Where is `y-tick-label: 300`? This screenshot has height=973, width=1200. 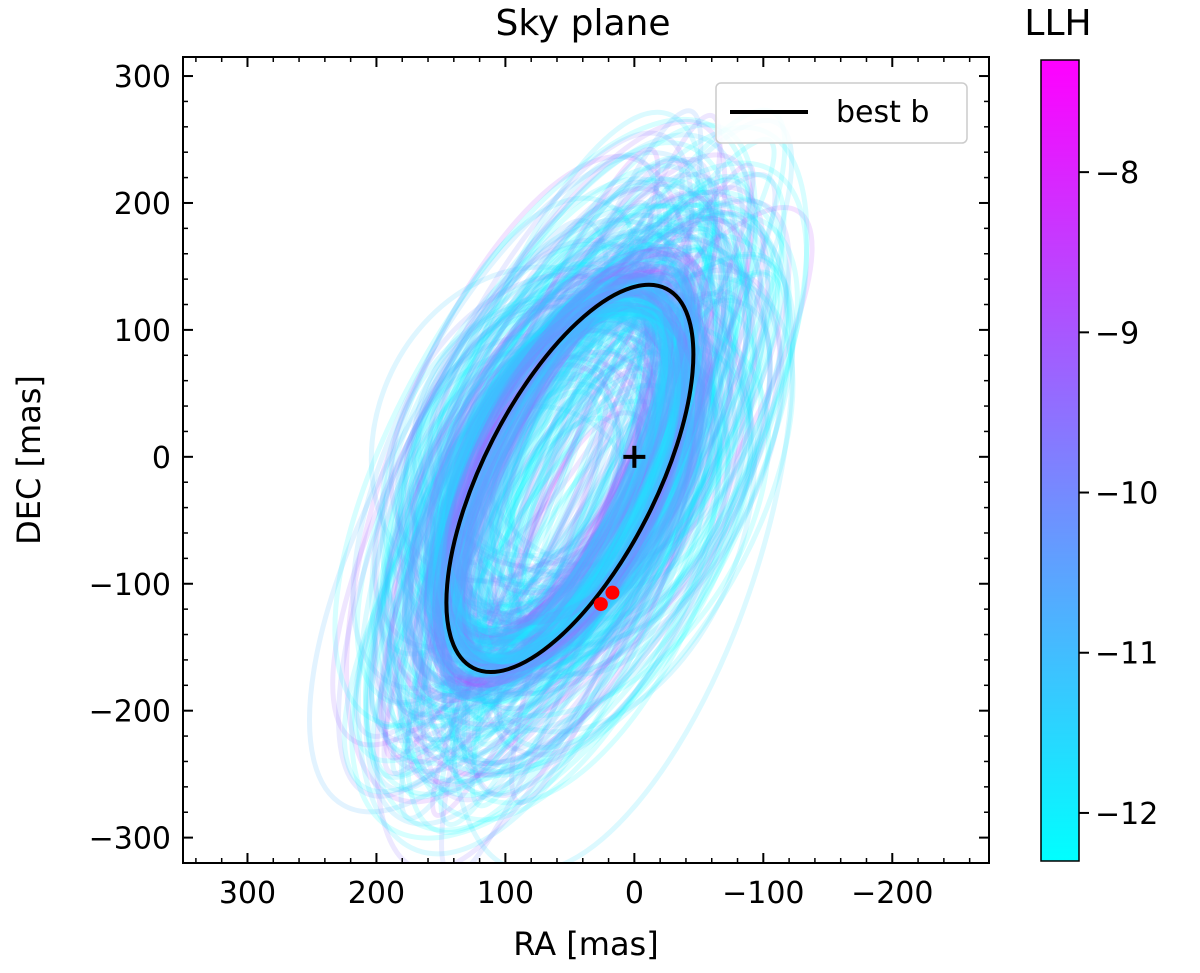 y-tick-label: 300 is located at coordinates (142, 77).